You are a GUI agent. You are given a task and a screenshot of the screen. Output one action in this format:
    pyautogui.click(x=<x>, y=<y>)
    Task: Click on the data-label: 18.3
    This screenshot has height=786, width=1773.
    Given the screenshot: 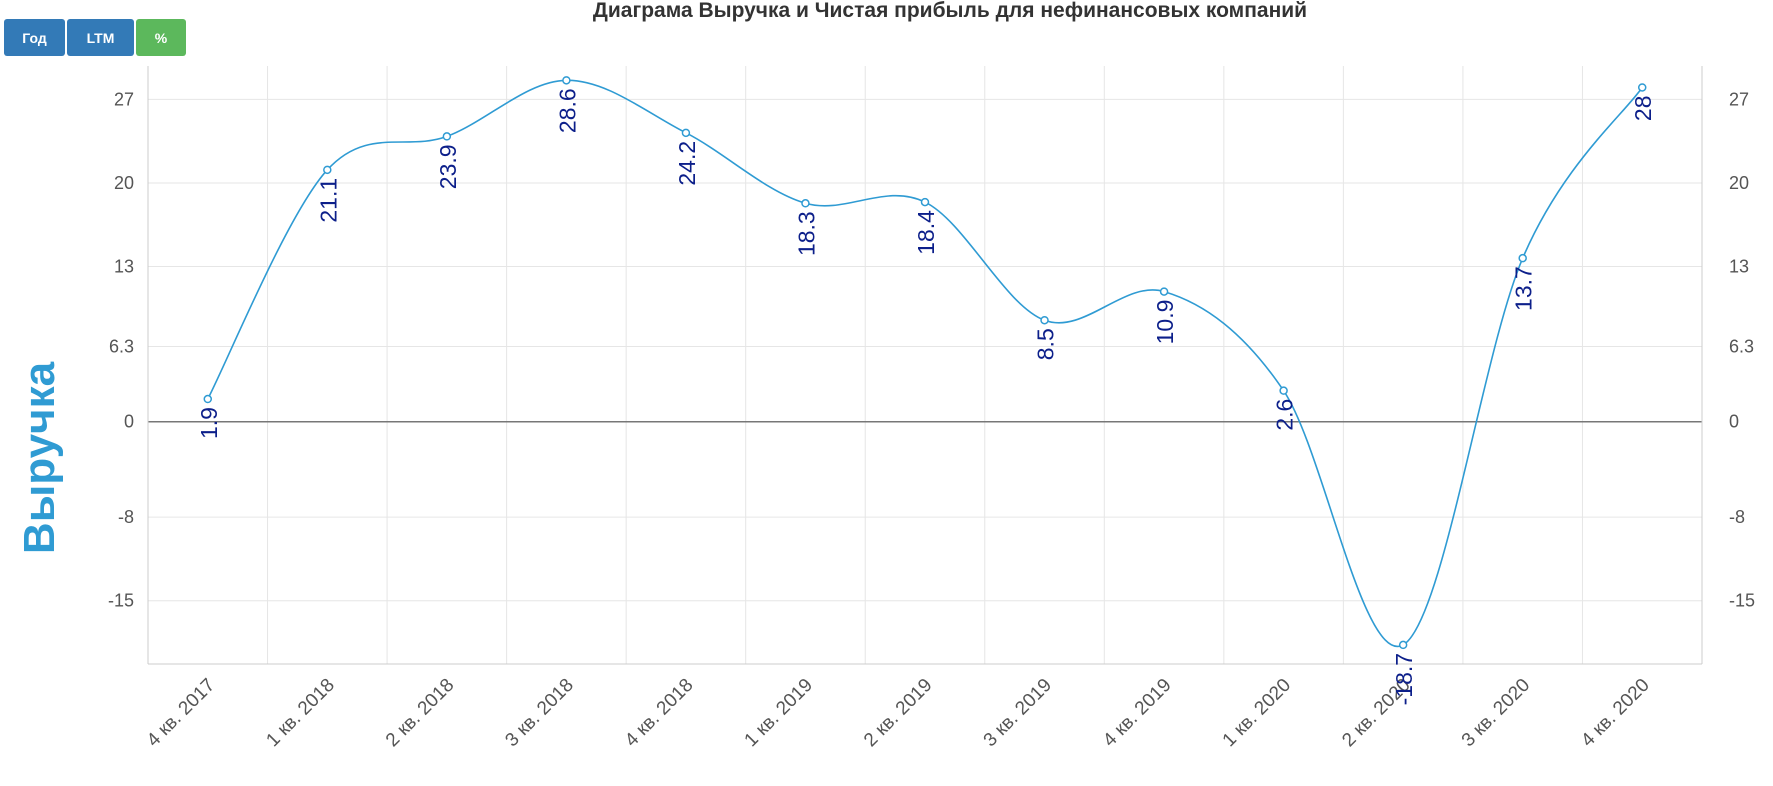 What is the action you would take?
    pyautogui.click(x=806, y=233)
    